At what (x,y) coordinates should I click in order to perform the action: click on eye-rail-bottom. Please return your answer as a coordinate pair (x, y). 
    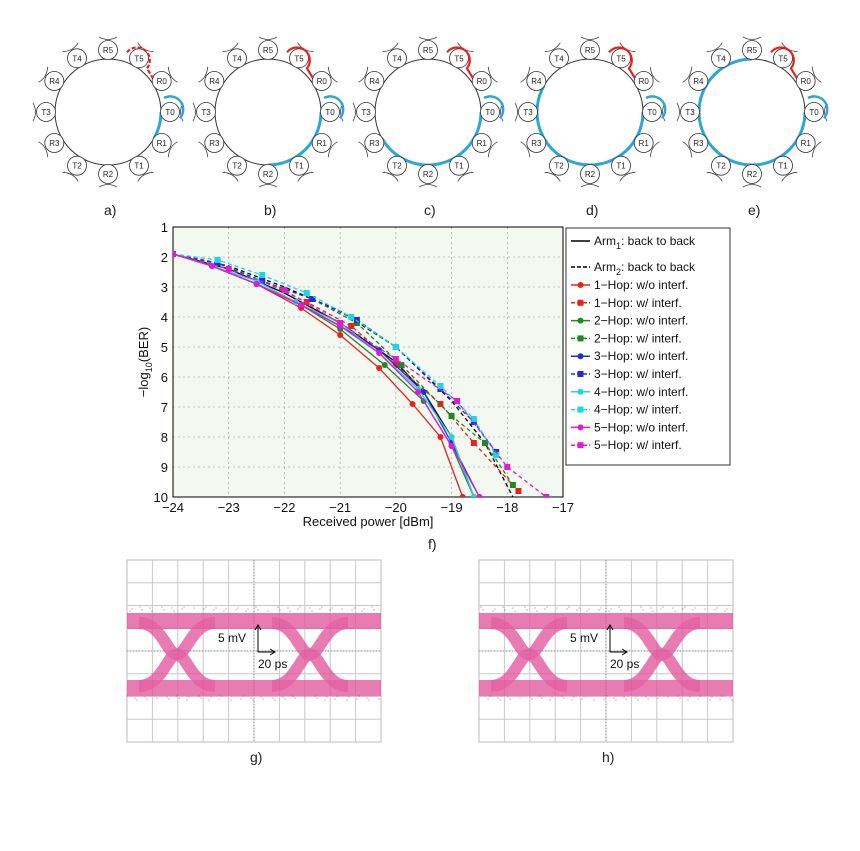
    Looking at the image, I should click on (606, 688).